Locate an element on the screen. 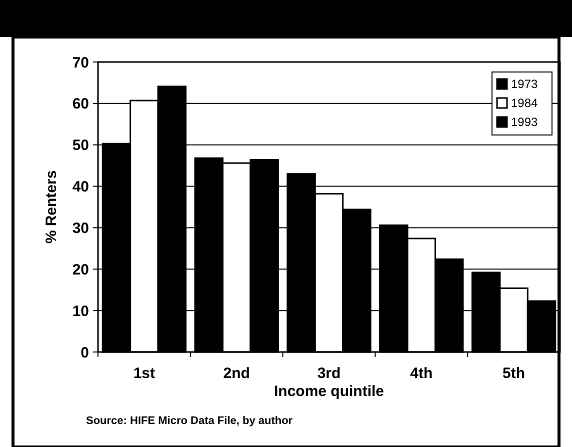  x-axis-title: Income quintile is located at coordinates (329, 391).